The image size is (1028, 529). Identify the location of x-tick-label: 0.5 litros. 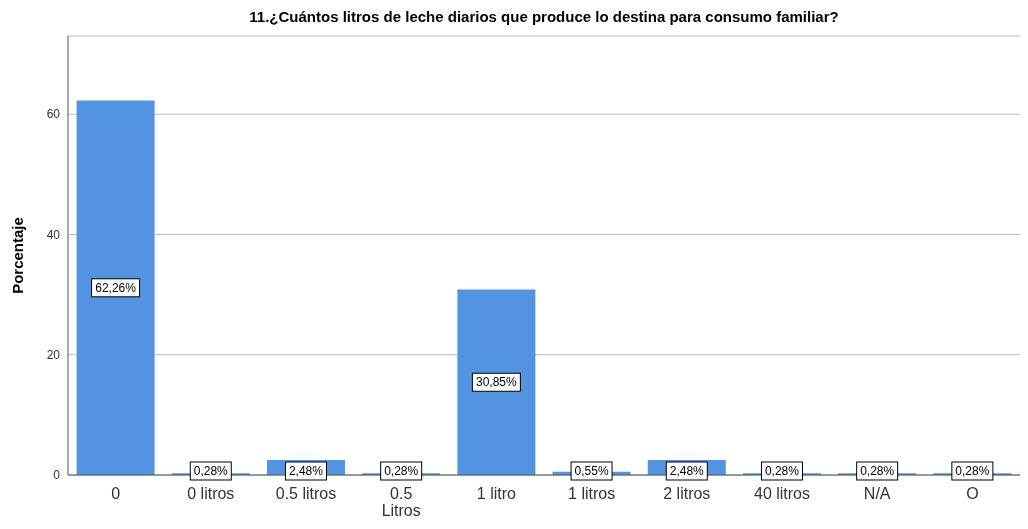
(306, 493).